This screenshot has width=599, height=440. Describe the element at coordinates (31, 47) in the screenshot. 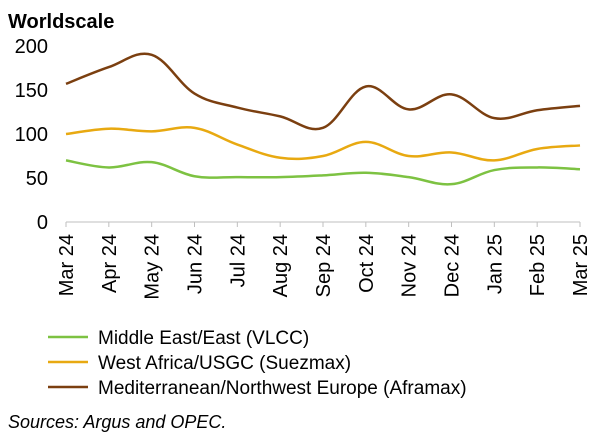

I see `y-tick-label: 200` at that location.